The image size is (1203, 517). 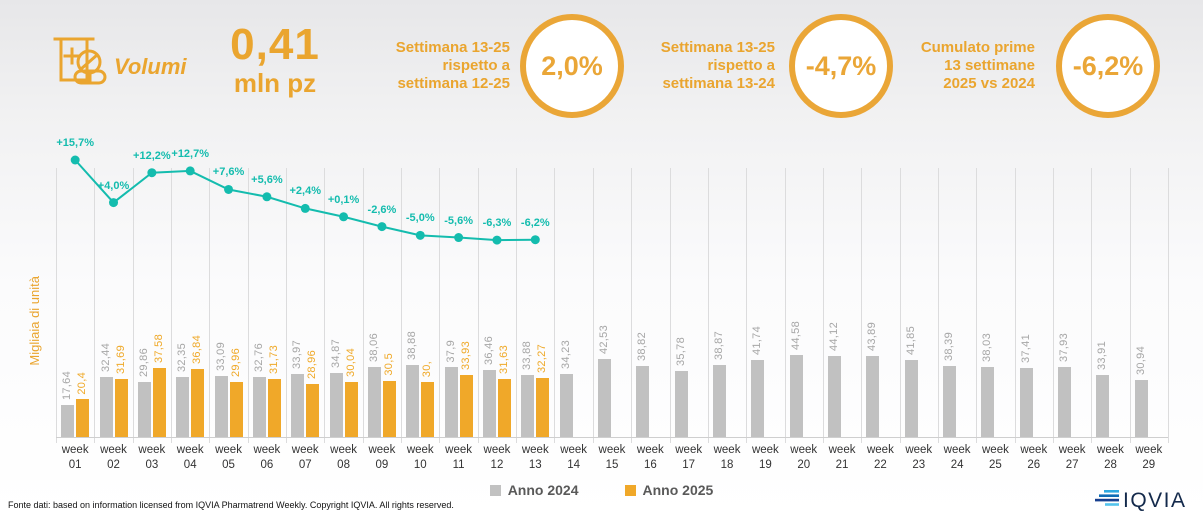 What do you see at coordinates (1034, 457) in the screenshot?
I see `x-tick-week-26: week 26` at bounding box center [1034, 457].